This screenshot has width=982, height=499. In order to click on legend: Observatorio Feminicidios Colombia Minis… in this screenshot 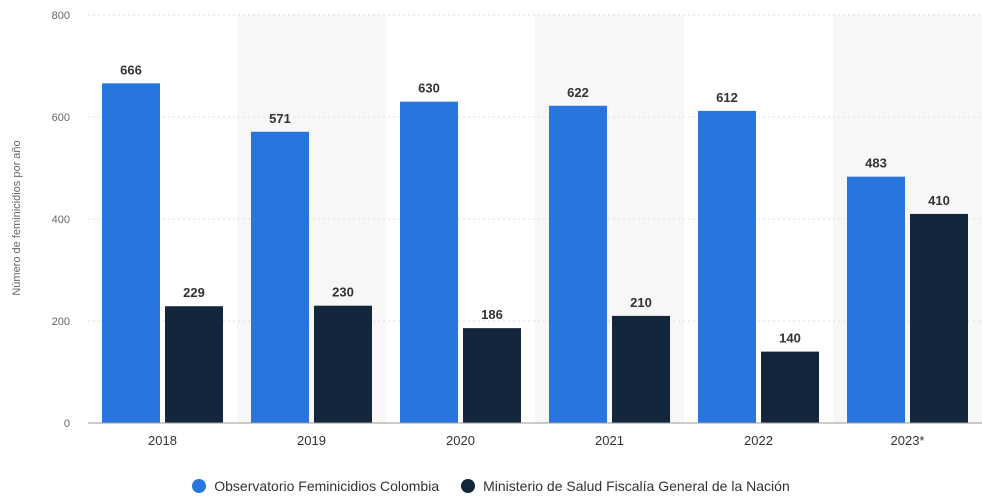, I will do `click(491, 486)`.